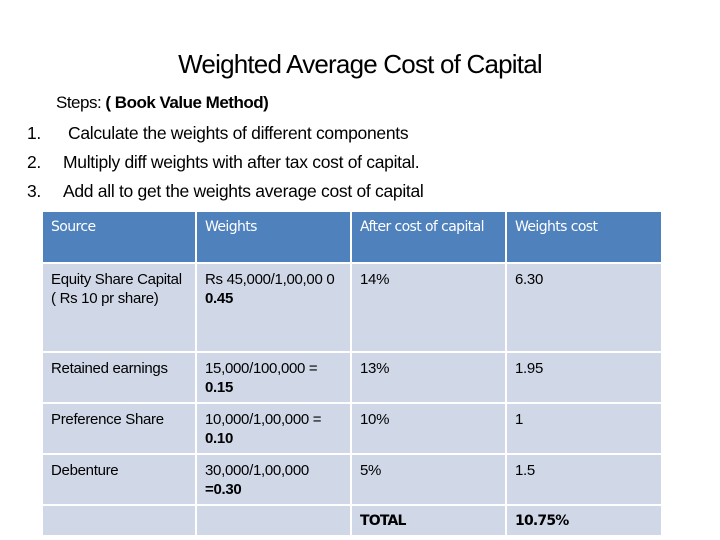  What do you see at coordinates (584, 479) in the screenshot?
I see `cell-weights-cost: 1.5` at bounding box center [584, 479].